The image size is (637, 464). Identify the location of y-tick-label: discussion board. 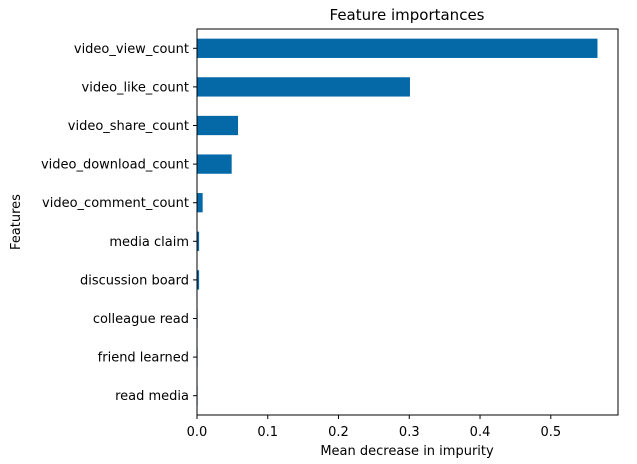
(134, 280).